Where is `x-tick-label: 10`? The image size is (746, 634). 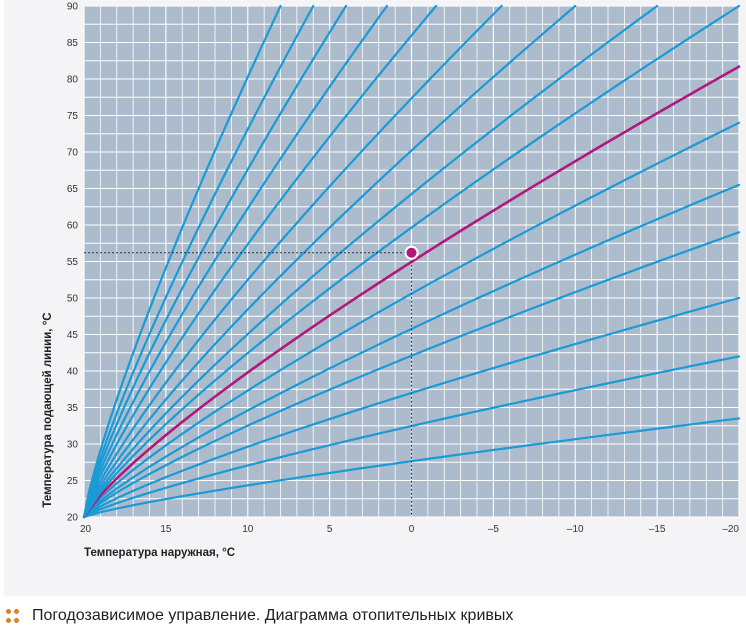 x-tick-label: 10 is located at coordinates (248, 529).